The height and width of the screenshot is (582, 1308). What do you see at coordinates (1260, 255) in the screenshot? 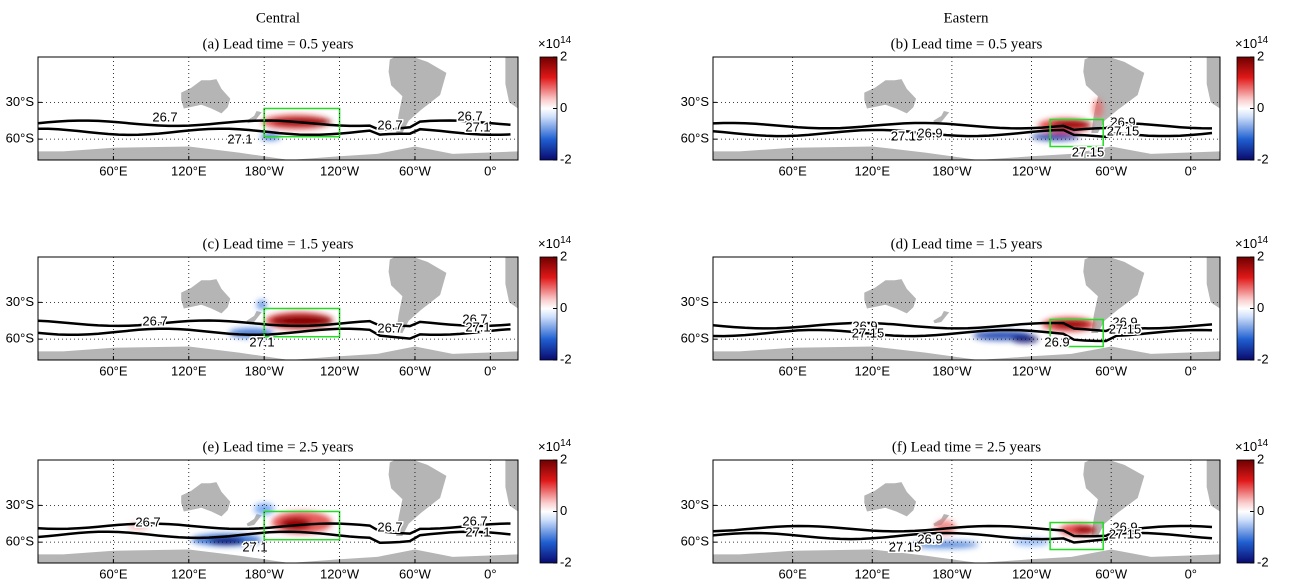
I see `colorbar-tick-label: 2` at bounding box center [1260, 255].